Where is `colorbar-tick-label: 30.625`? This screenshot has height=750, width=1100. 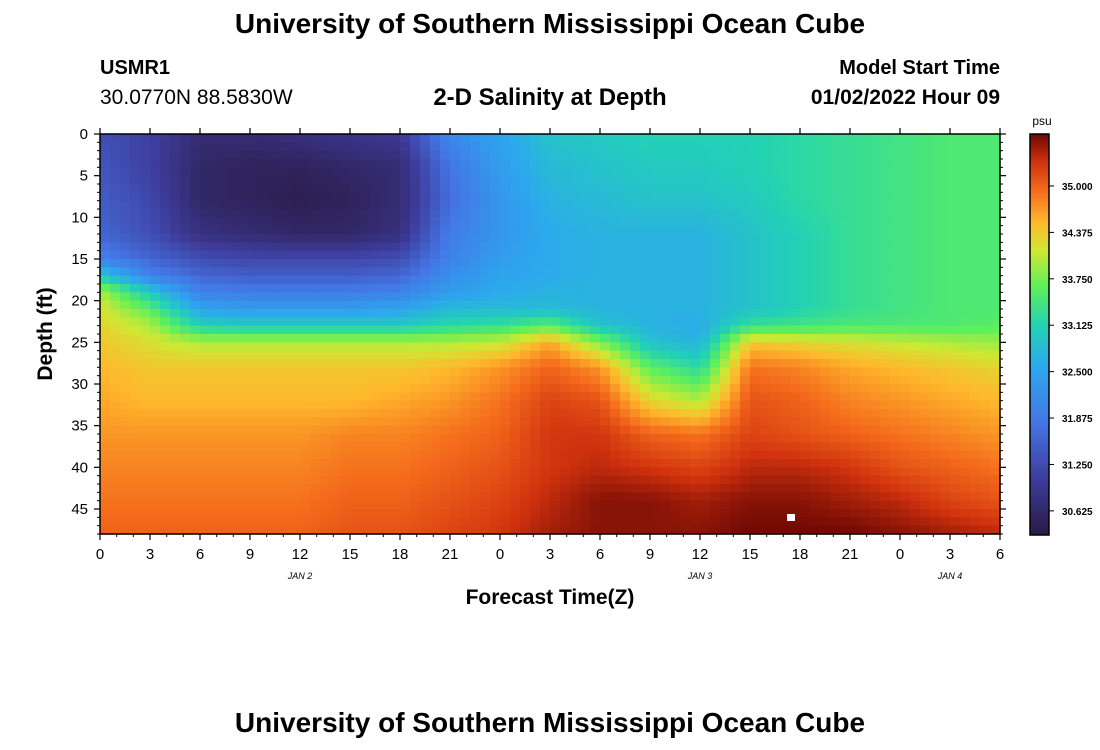
colorbar-tick-label: 30.625 is located at coordinates (1077, 512).